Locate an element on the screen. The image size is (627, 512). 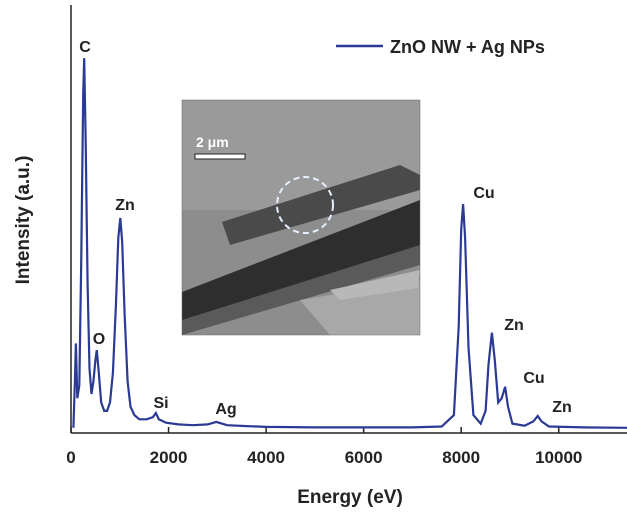
x-tick-label: 6000 is located at coordinates (364, 457).